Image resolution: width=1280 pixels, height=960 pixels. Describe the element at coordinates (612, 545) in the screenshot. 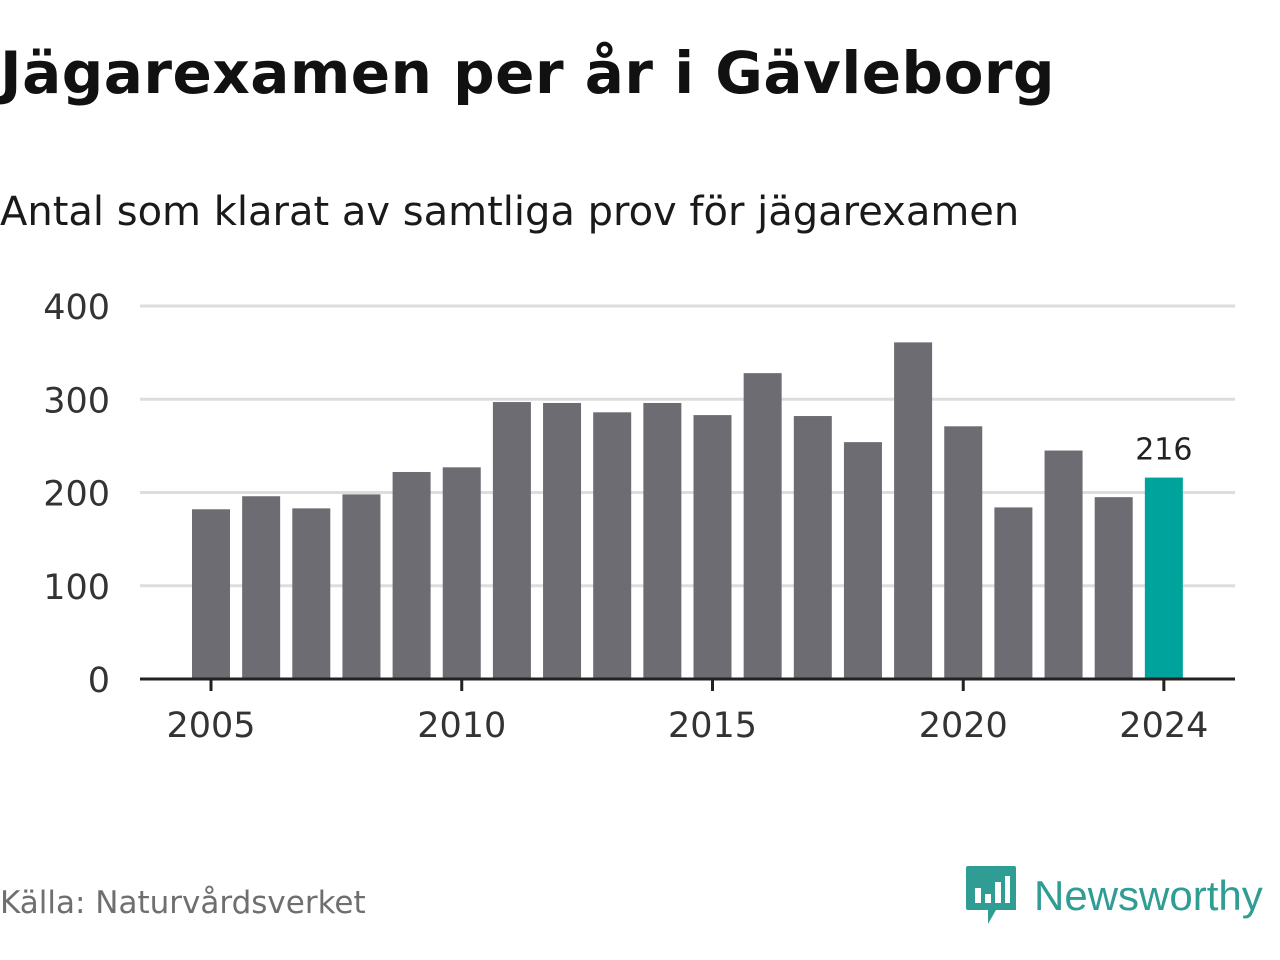

I see `bar-2013` at that location.